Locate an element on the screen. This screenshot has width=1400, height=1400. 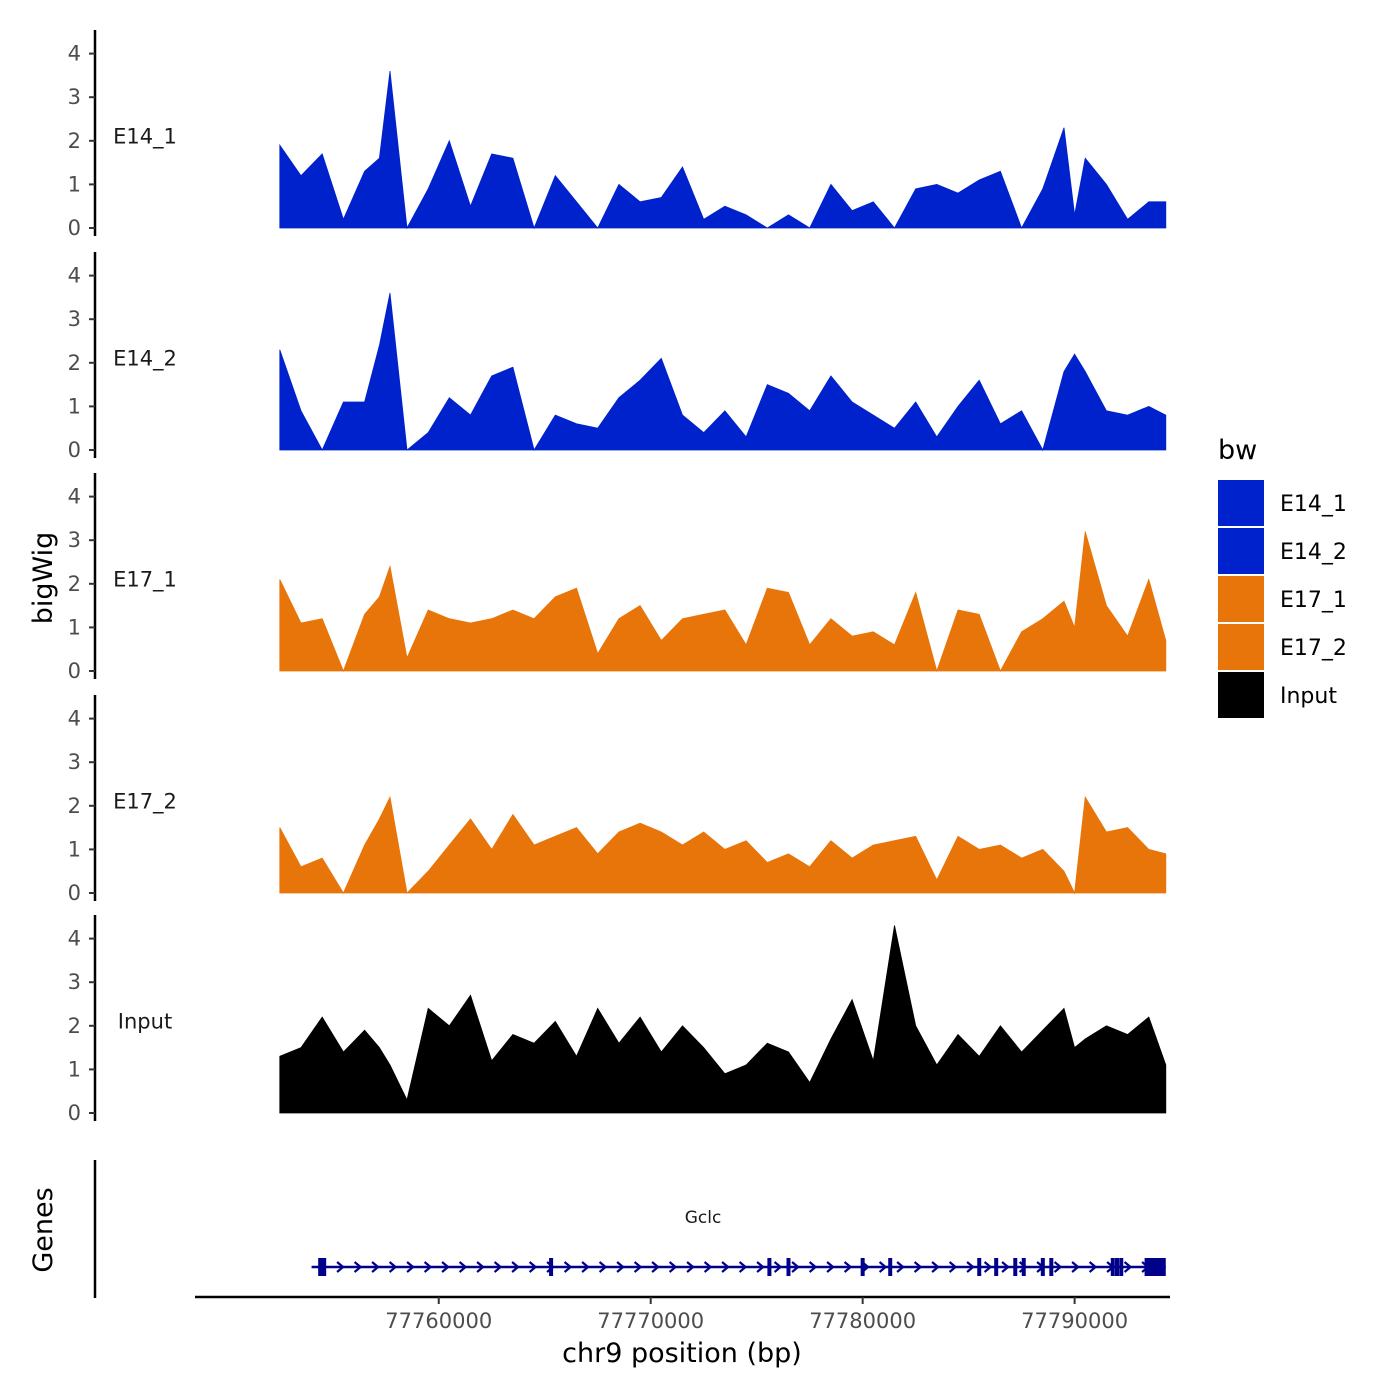
track-label: E14_1 is located at coordinates (145, 136).